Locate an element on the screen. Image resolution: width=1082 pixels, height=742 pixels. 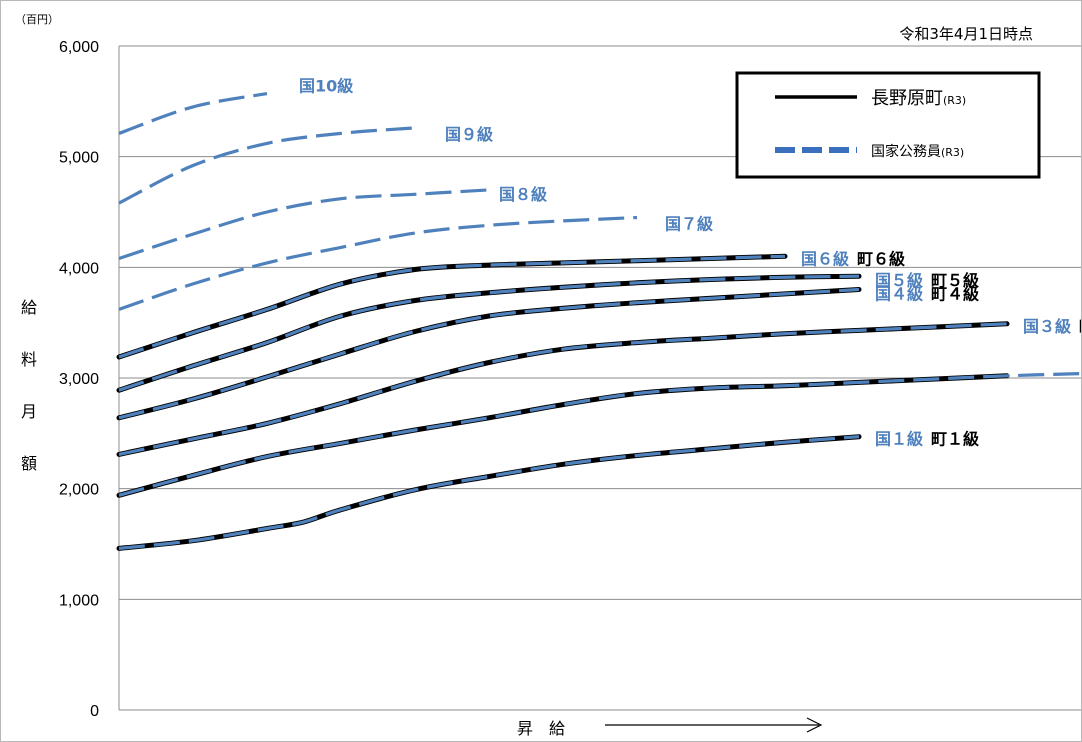
y-axis-label-char: 料 is located at coordinates (29, 359).